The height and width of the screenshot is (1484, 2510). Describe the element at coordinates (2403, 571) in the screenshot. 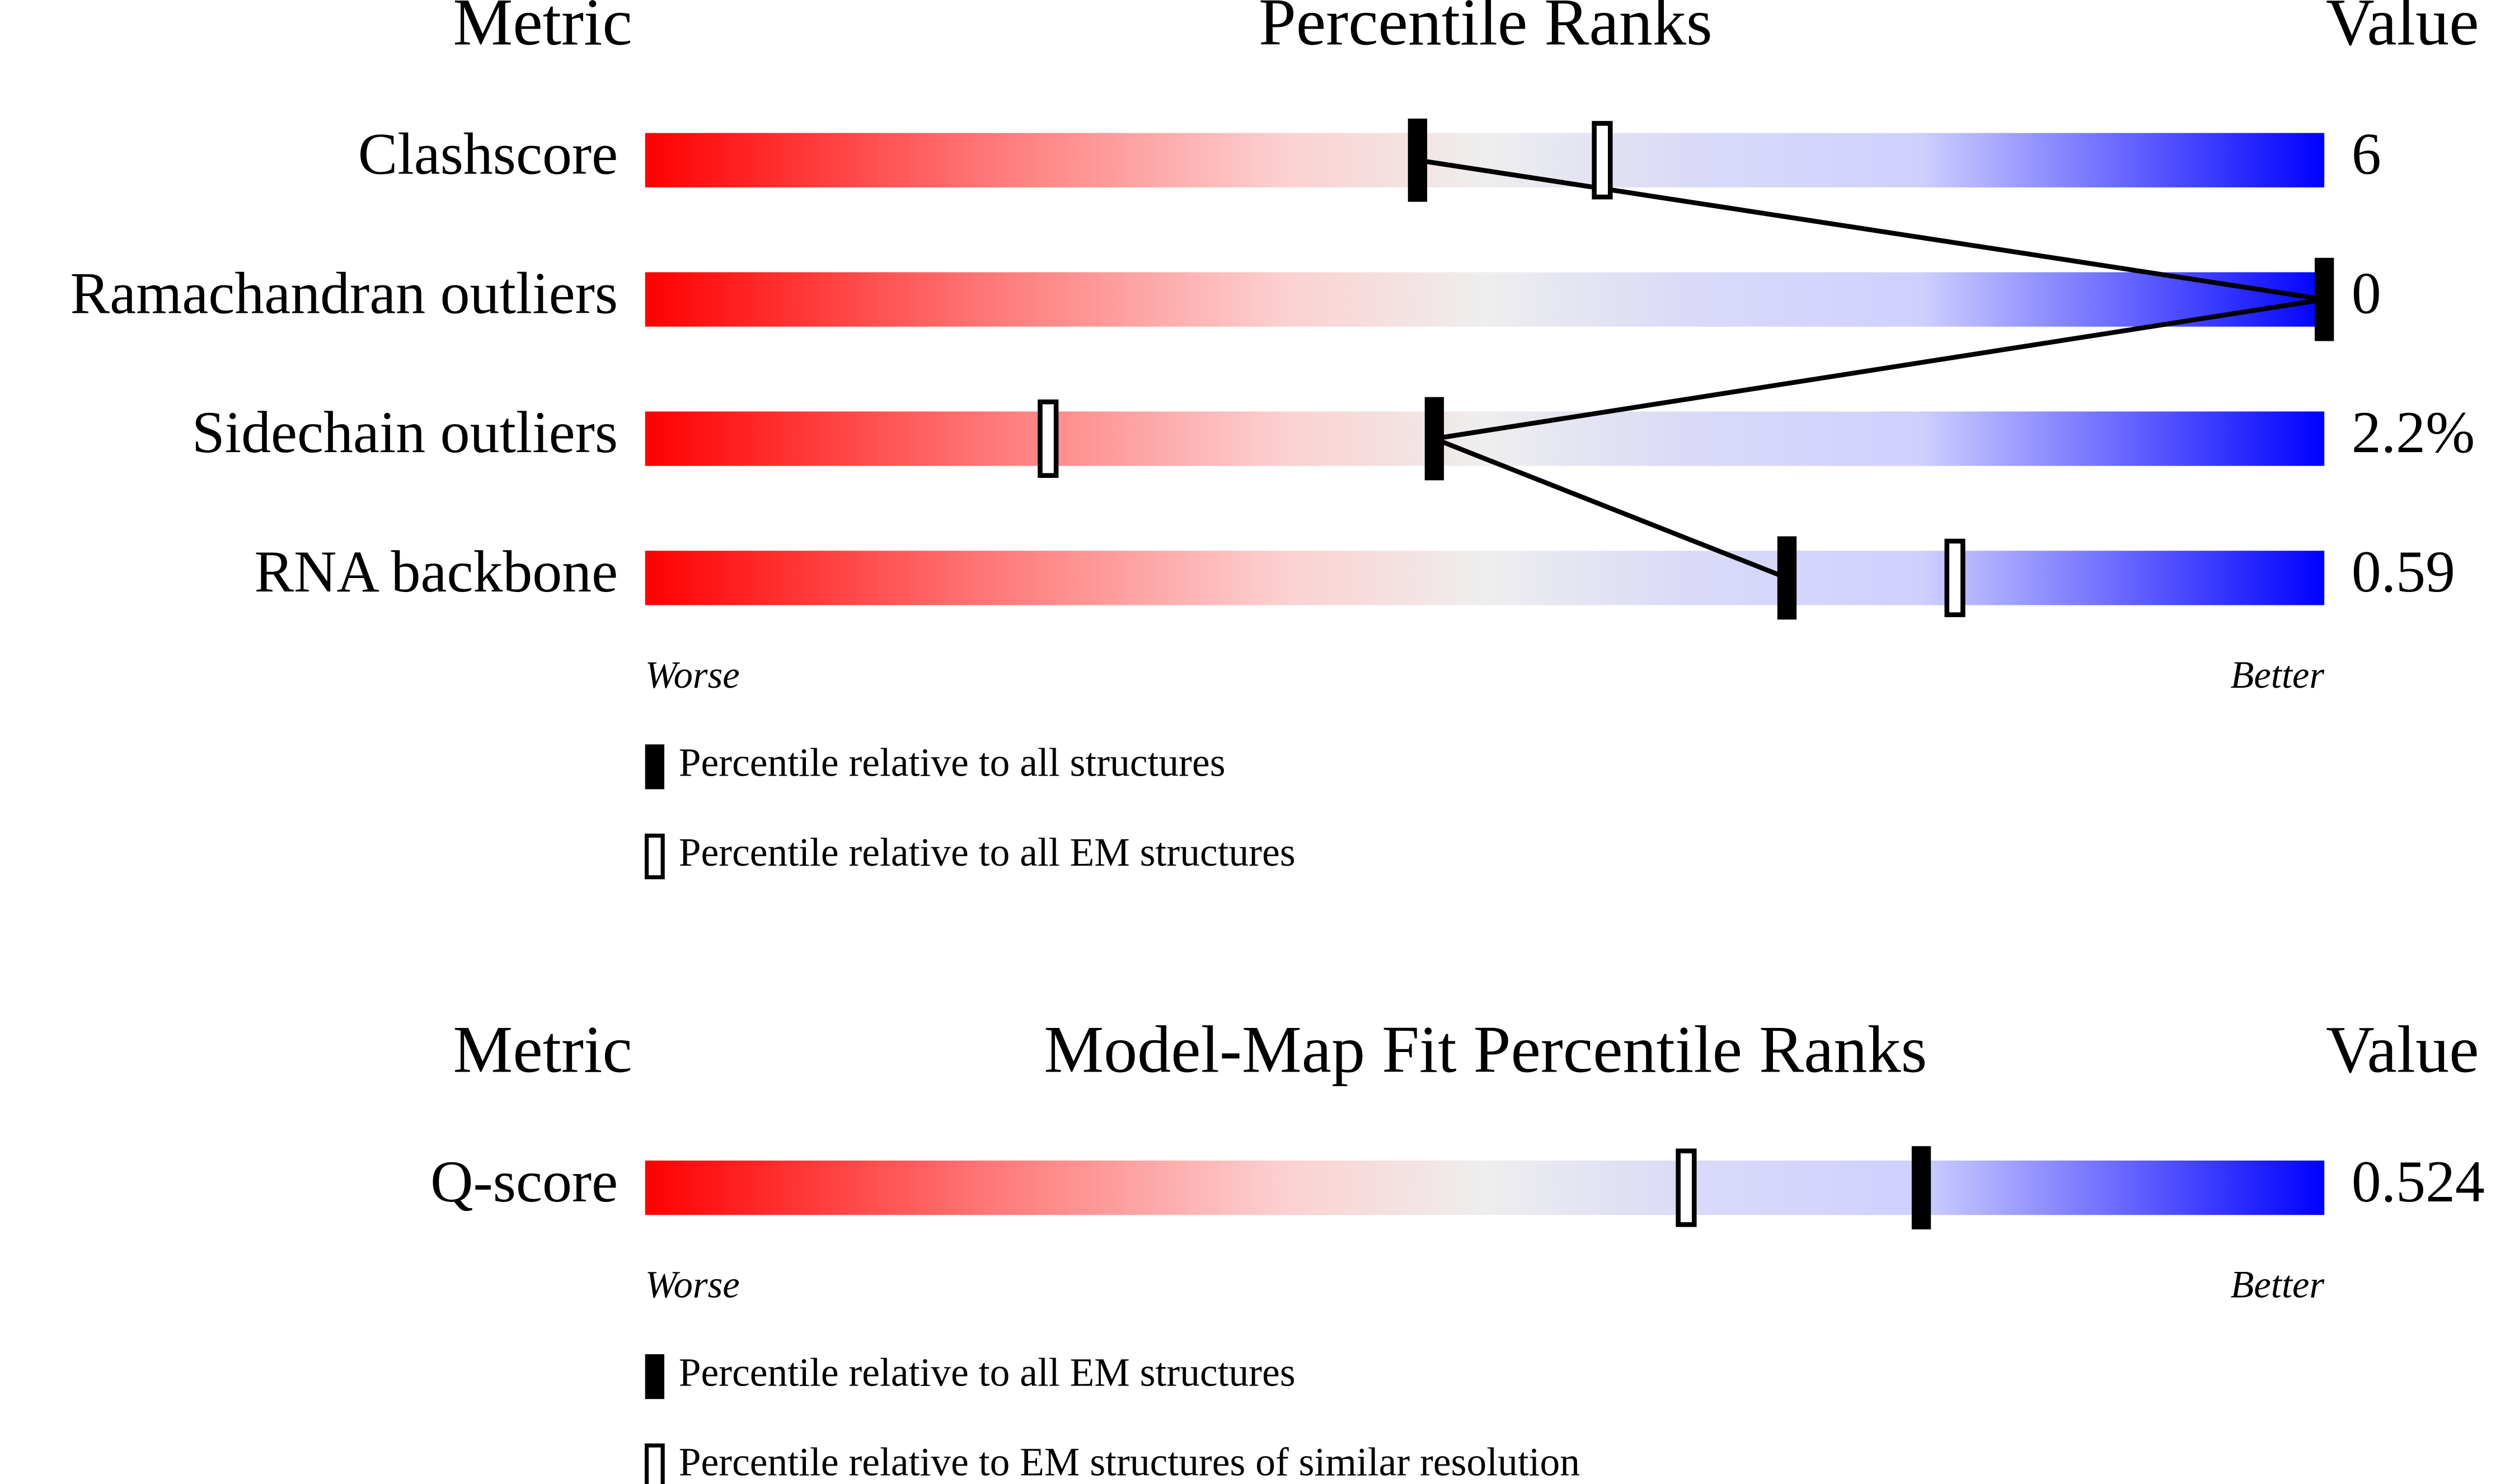

I see `metric-value: 0.59` at that location.